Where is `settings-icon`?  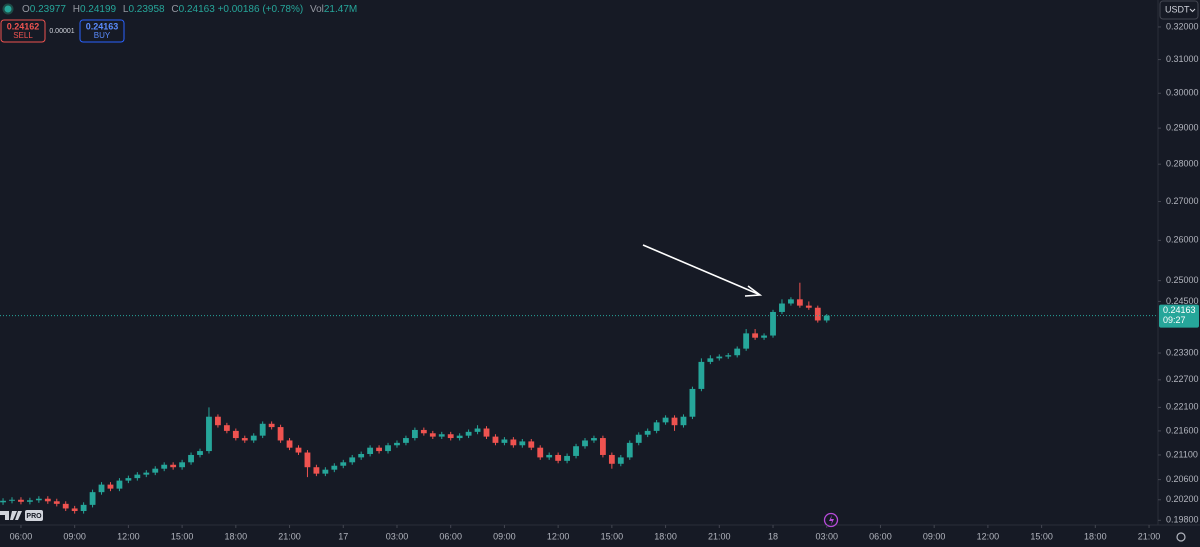
settings-icon is located at coordinates (1181, 537).